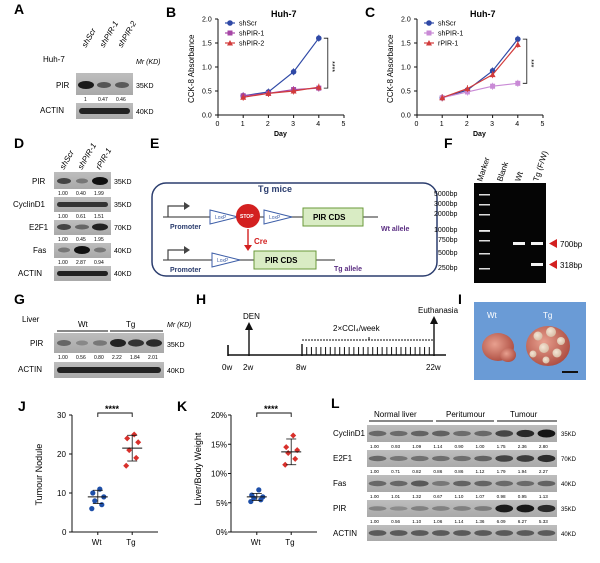 Image resolution: width=600 pixels, height=563 pixels. What do you see at coordinates (81, 194) in the screenshot?
I see `panel-d-quant: 0.40` at bounding box center [81, 194].